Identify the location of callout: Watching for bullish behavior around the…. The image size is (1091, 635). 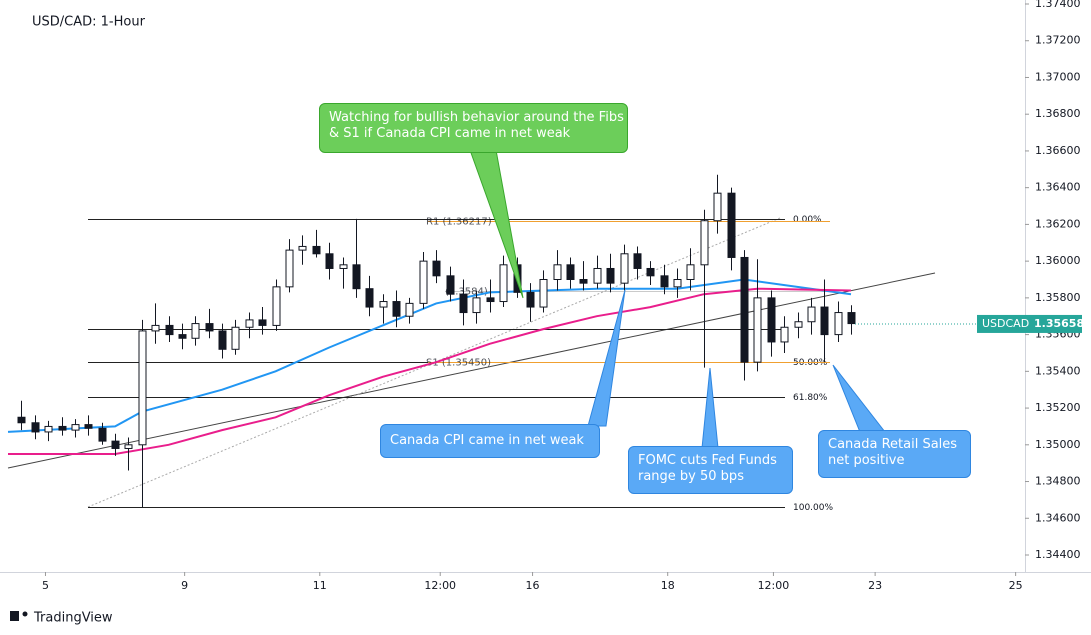
(473, 128).